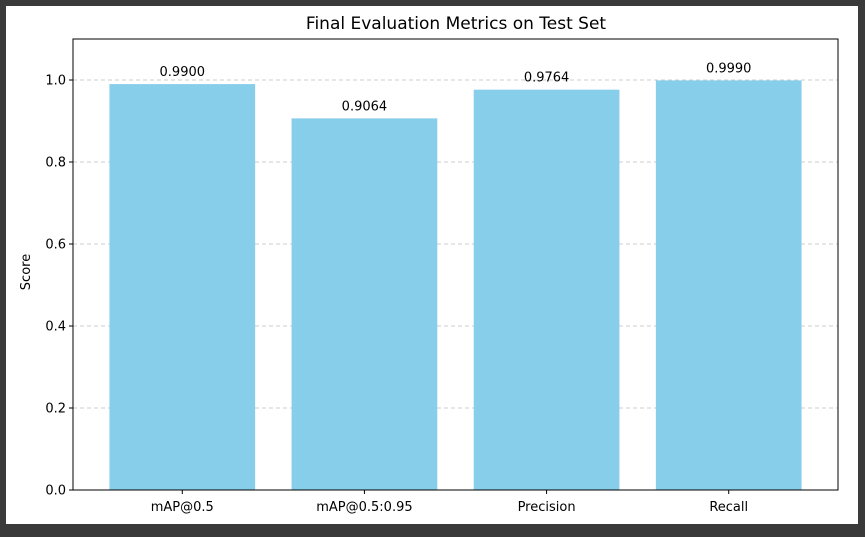 This screenshot has width=865, height=537. I want to click on y-tick-label: 0.4, so click(55, 327).